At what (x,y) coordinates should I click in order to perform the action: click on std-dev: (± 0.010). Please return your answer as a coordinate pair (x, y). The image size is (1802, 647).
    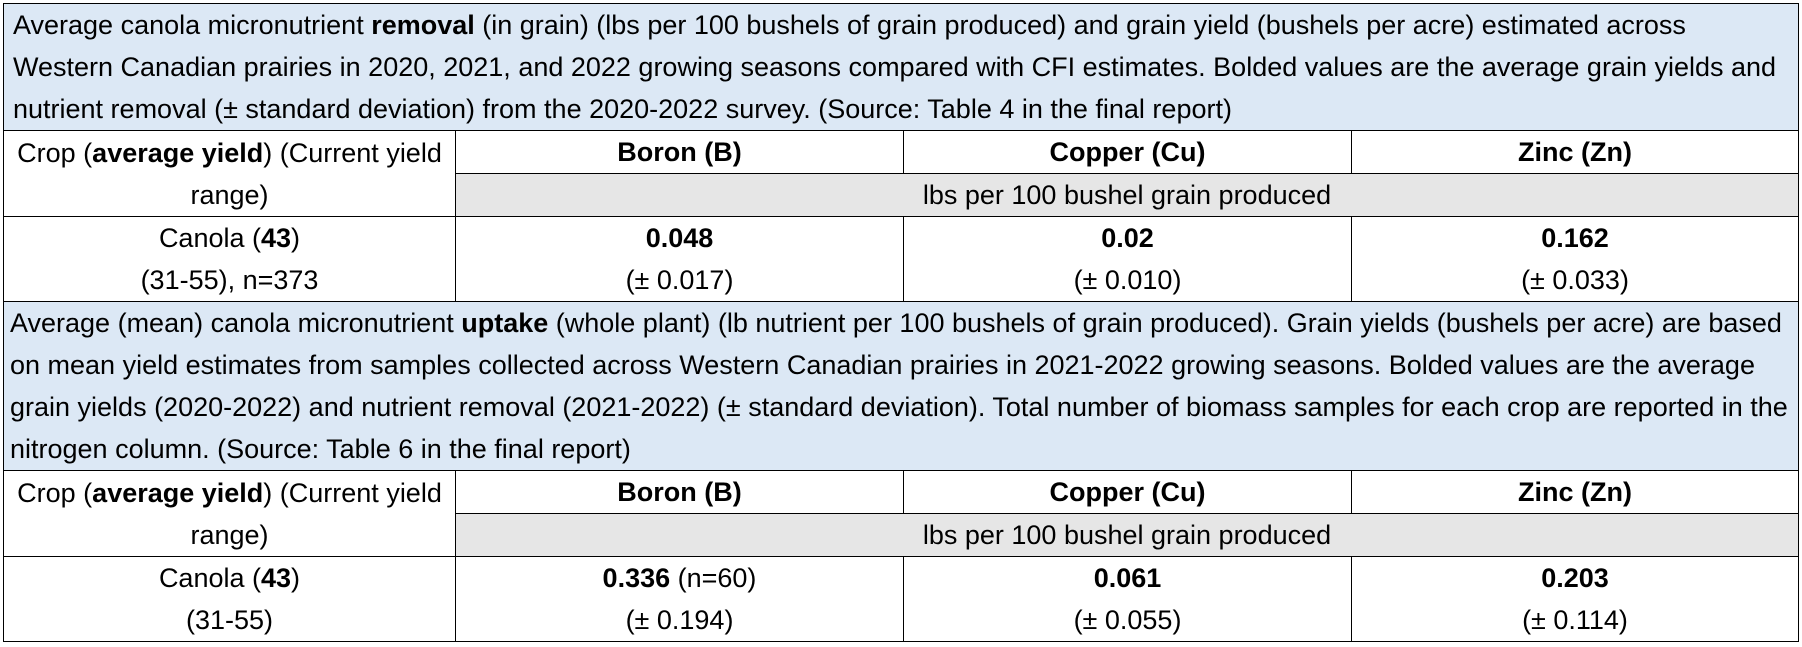
    Looking at the image, I should click on (1127, 280).